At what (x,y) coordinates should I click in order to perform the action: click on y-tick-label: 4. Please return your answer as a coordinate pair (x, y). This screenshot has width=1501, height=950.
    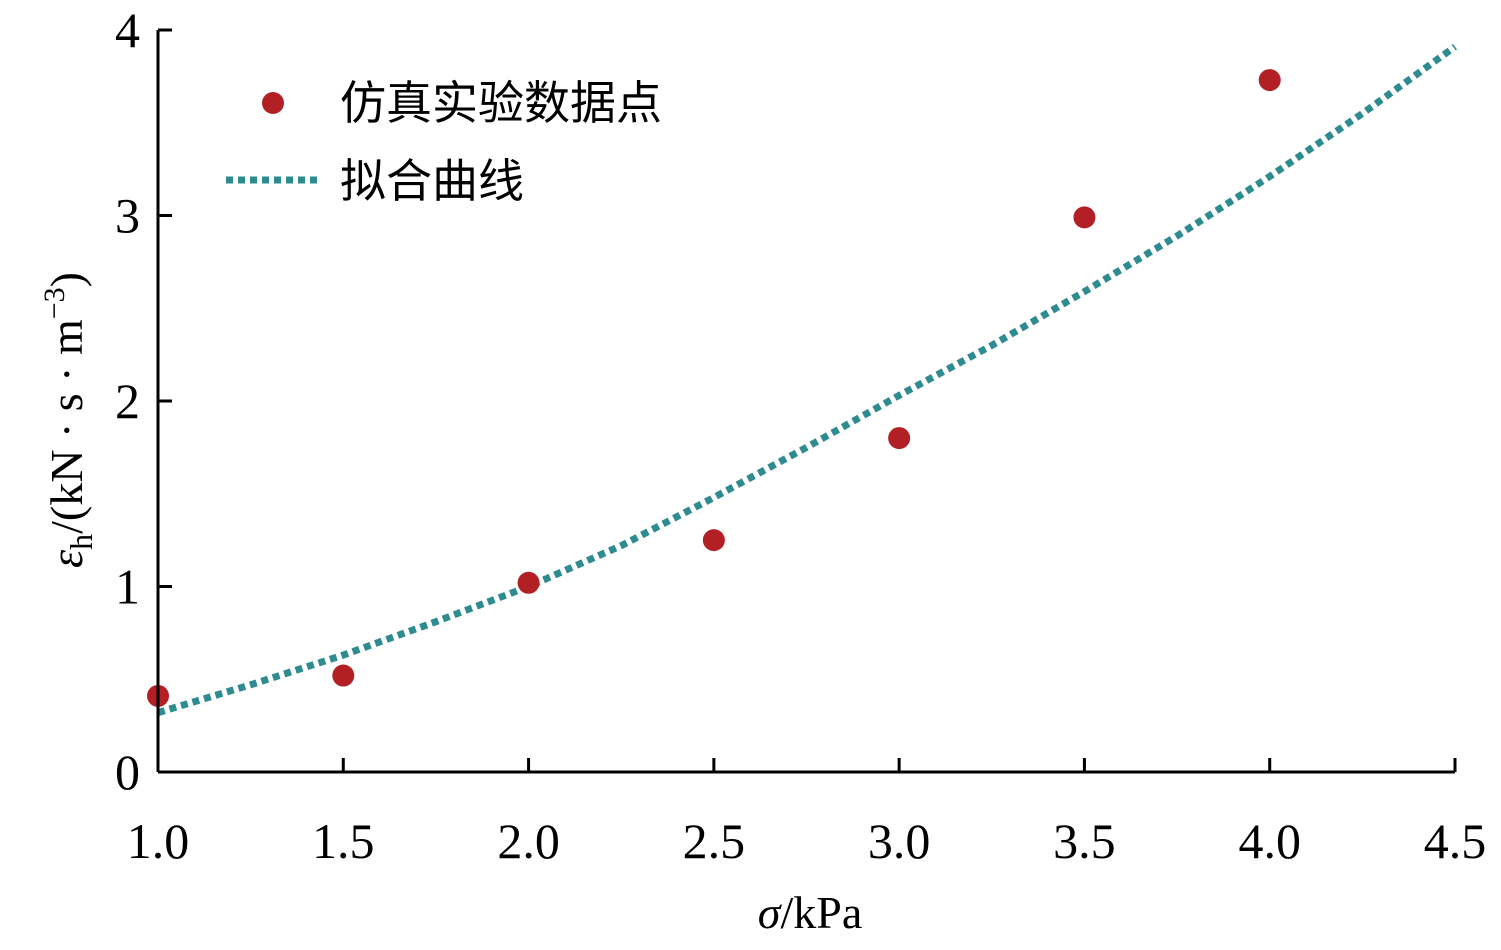
    Looking at the image, I should click on (127, 30).